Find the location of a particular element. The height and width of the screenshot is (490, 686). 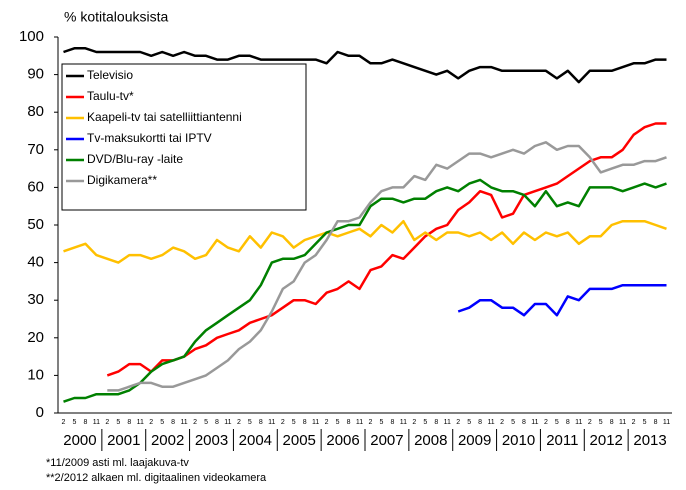

legend-label: DVD/Blu-ray -laite is located at coordinates (135, 159).